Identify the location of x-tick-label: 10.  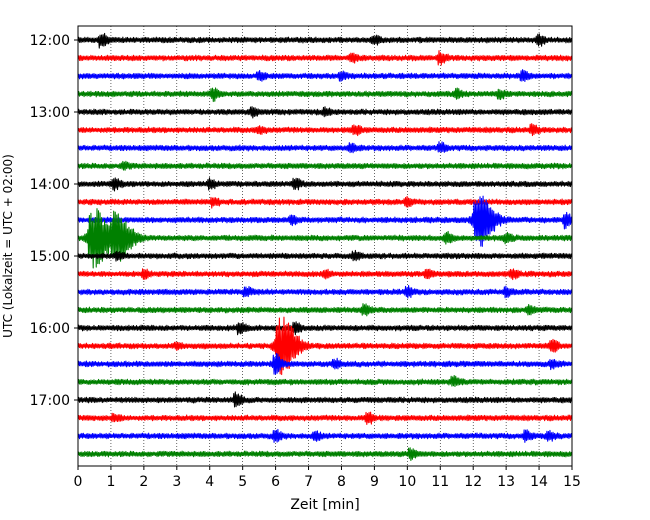
(407, 482).